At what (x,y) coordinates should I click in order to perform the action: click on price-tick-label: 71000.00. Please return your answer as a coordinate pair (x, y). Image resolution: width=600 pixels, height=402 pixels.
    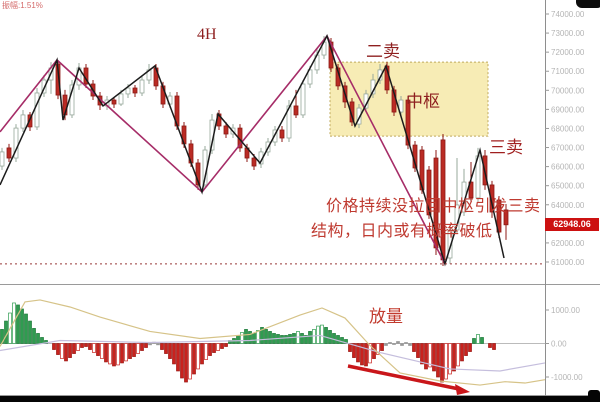
    Looking at the image, I should click on (568, 71).